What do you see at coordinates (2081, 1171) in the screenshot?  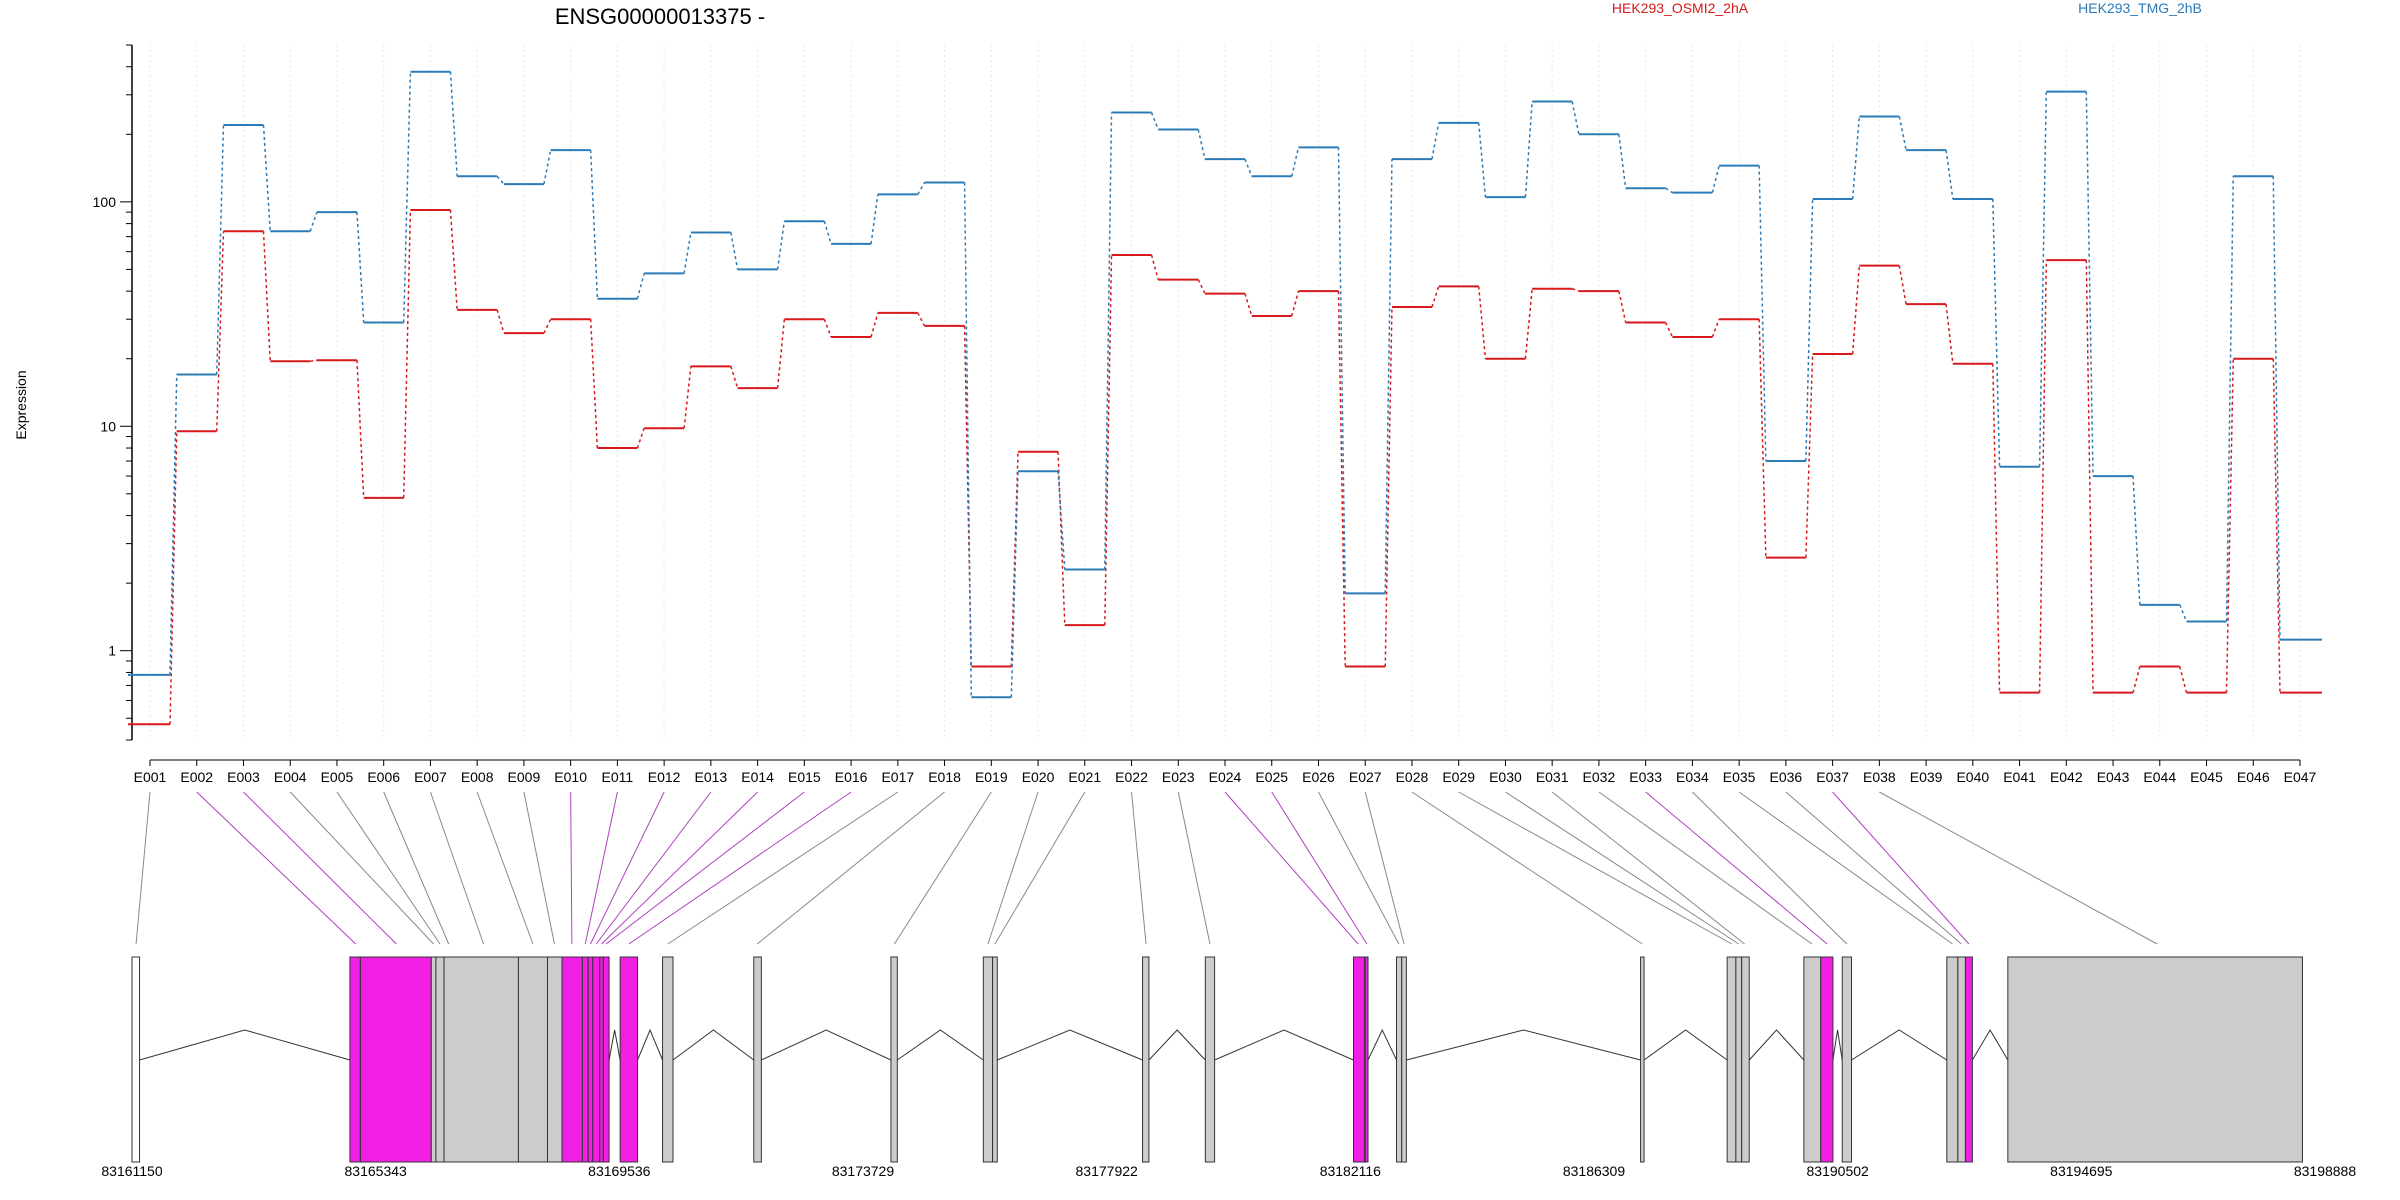 I see `genome-tick-label: 83194695` at bounding box center [2081, 1171].